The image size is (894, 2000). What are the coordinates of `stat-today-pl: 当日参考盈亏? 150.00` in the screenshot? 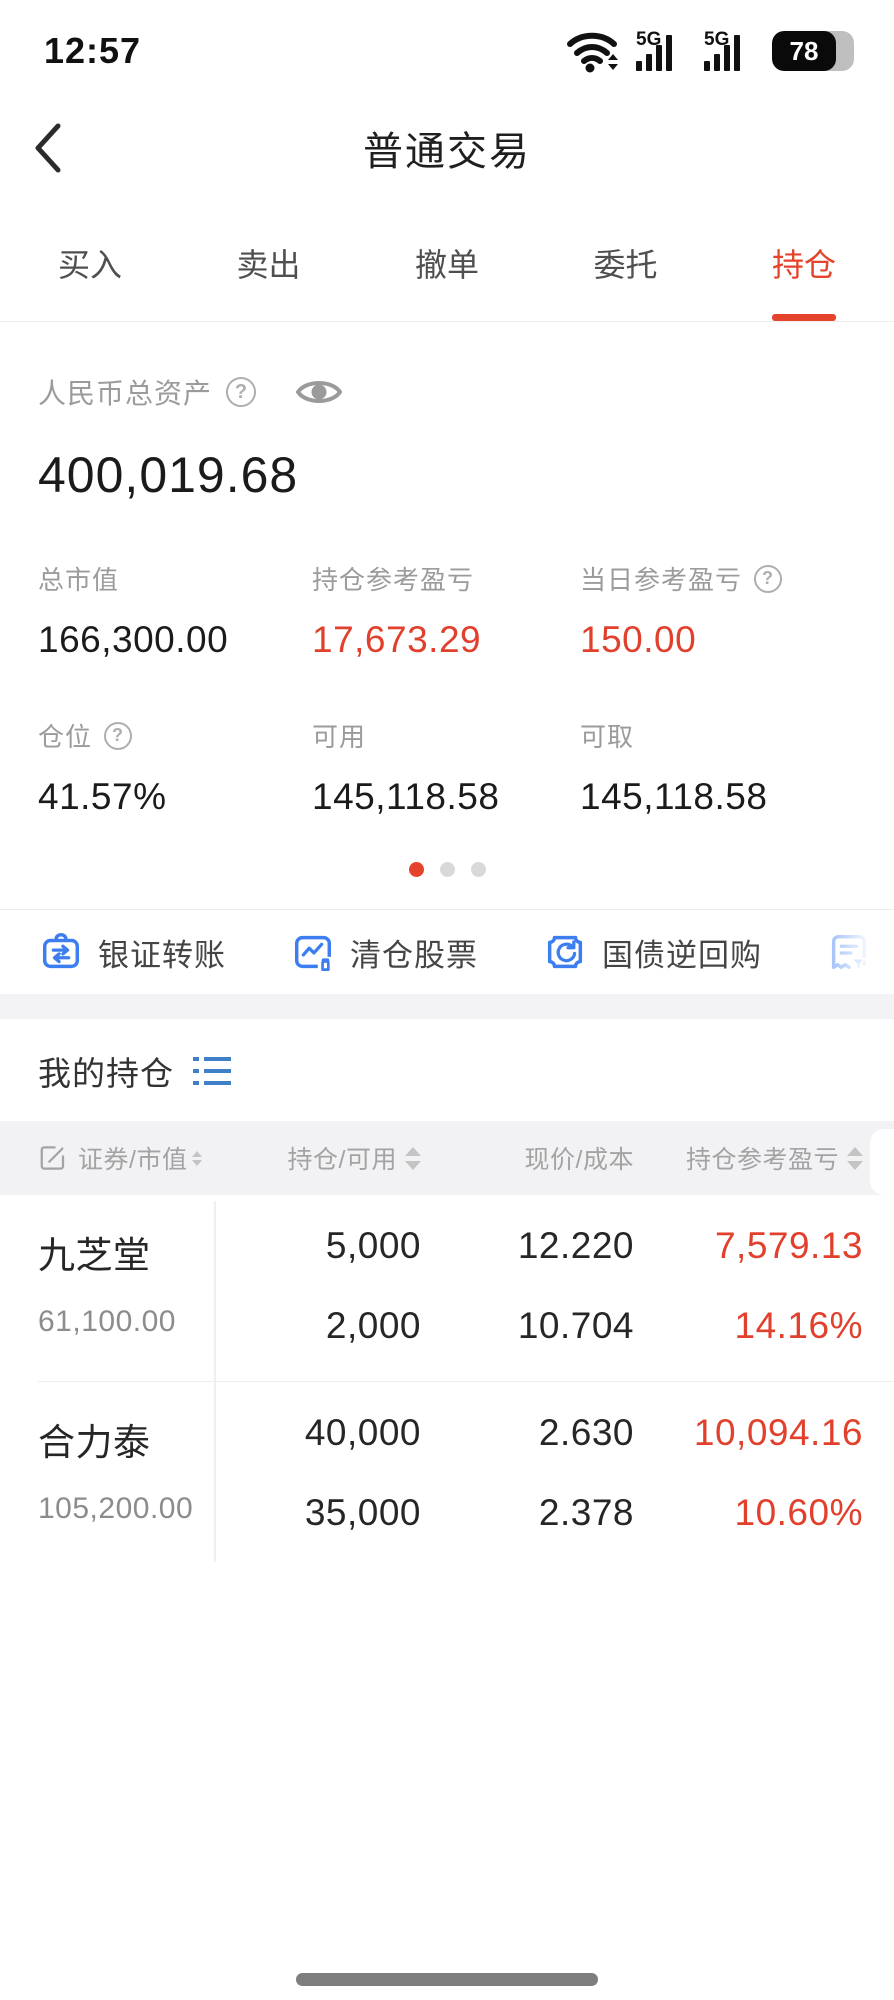 It's located at (718, 610).